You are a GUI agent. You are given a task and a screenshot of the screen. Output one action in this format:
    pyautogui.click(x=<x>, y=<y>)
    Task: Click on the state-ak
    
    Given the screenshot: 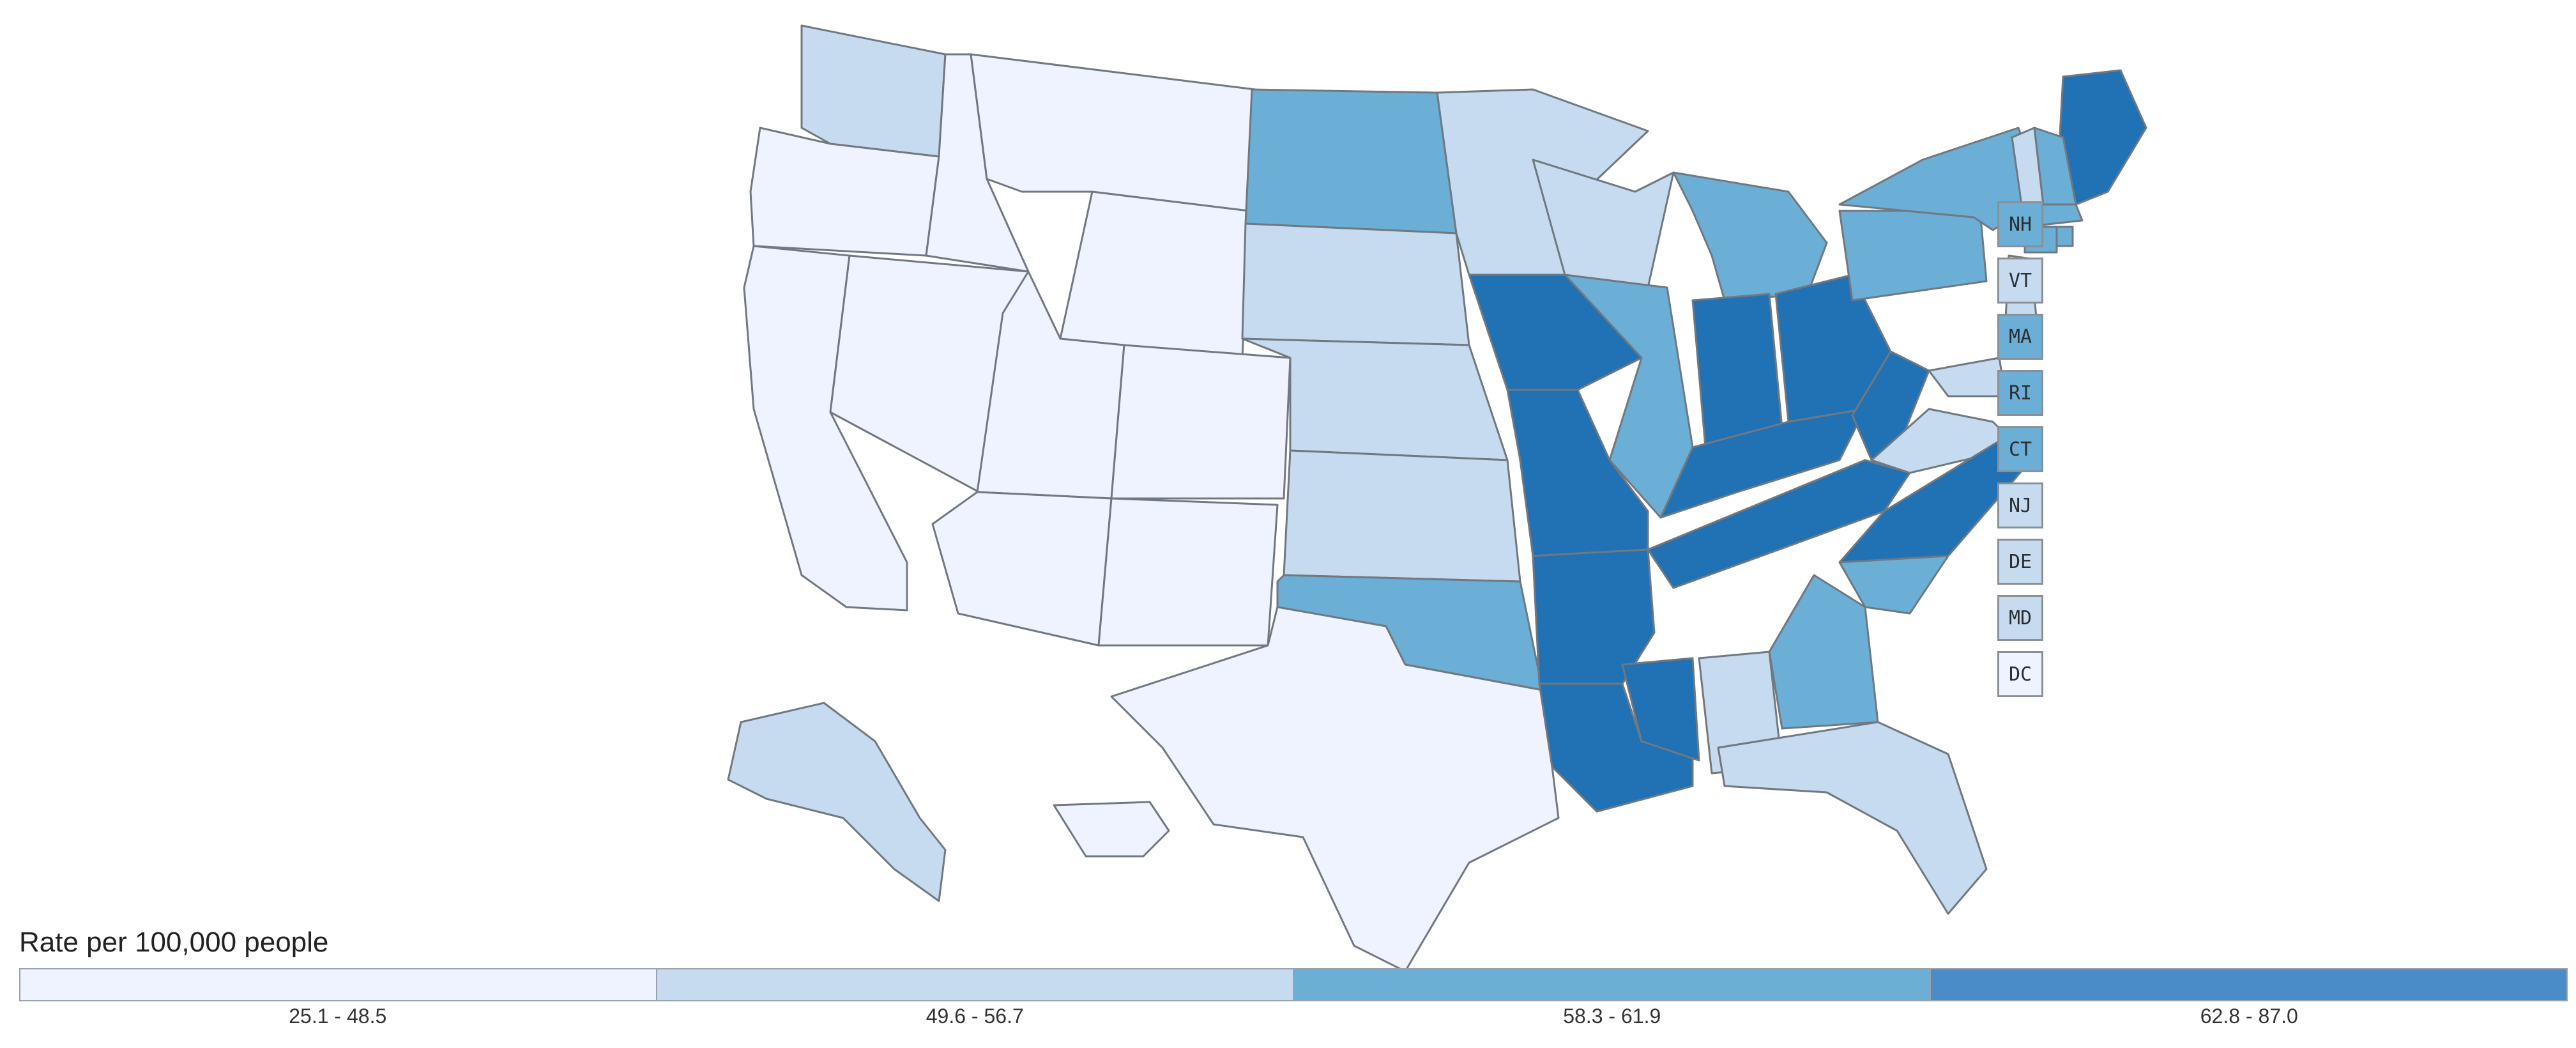 What is the action you would take?
    pyautogui.click(x=837, y=802)
    